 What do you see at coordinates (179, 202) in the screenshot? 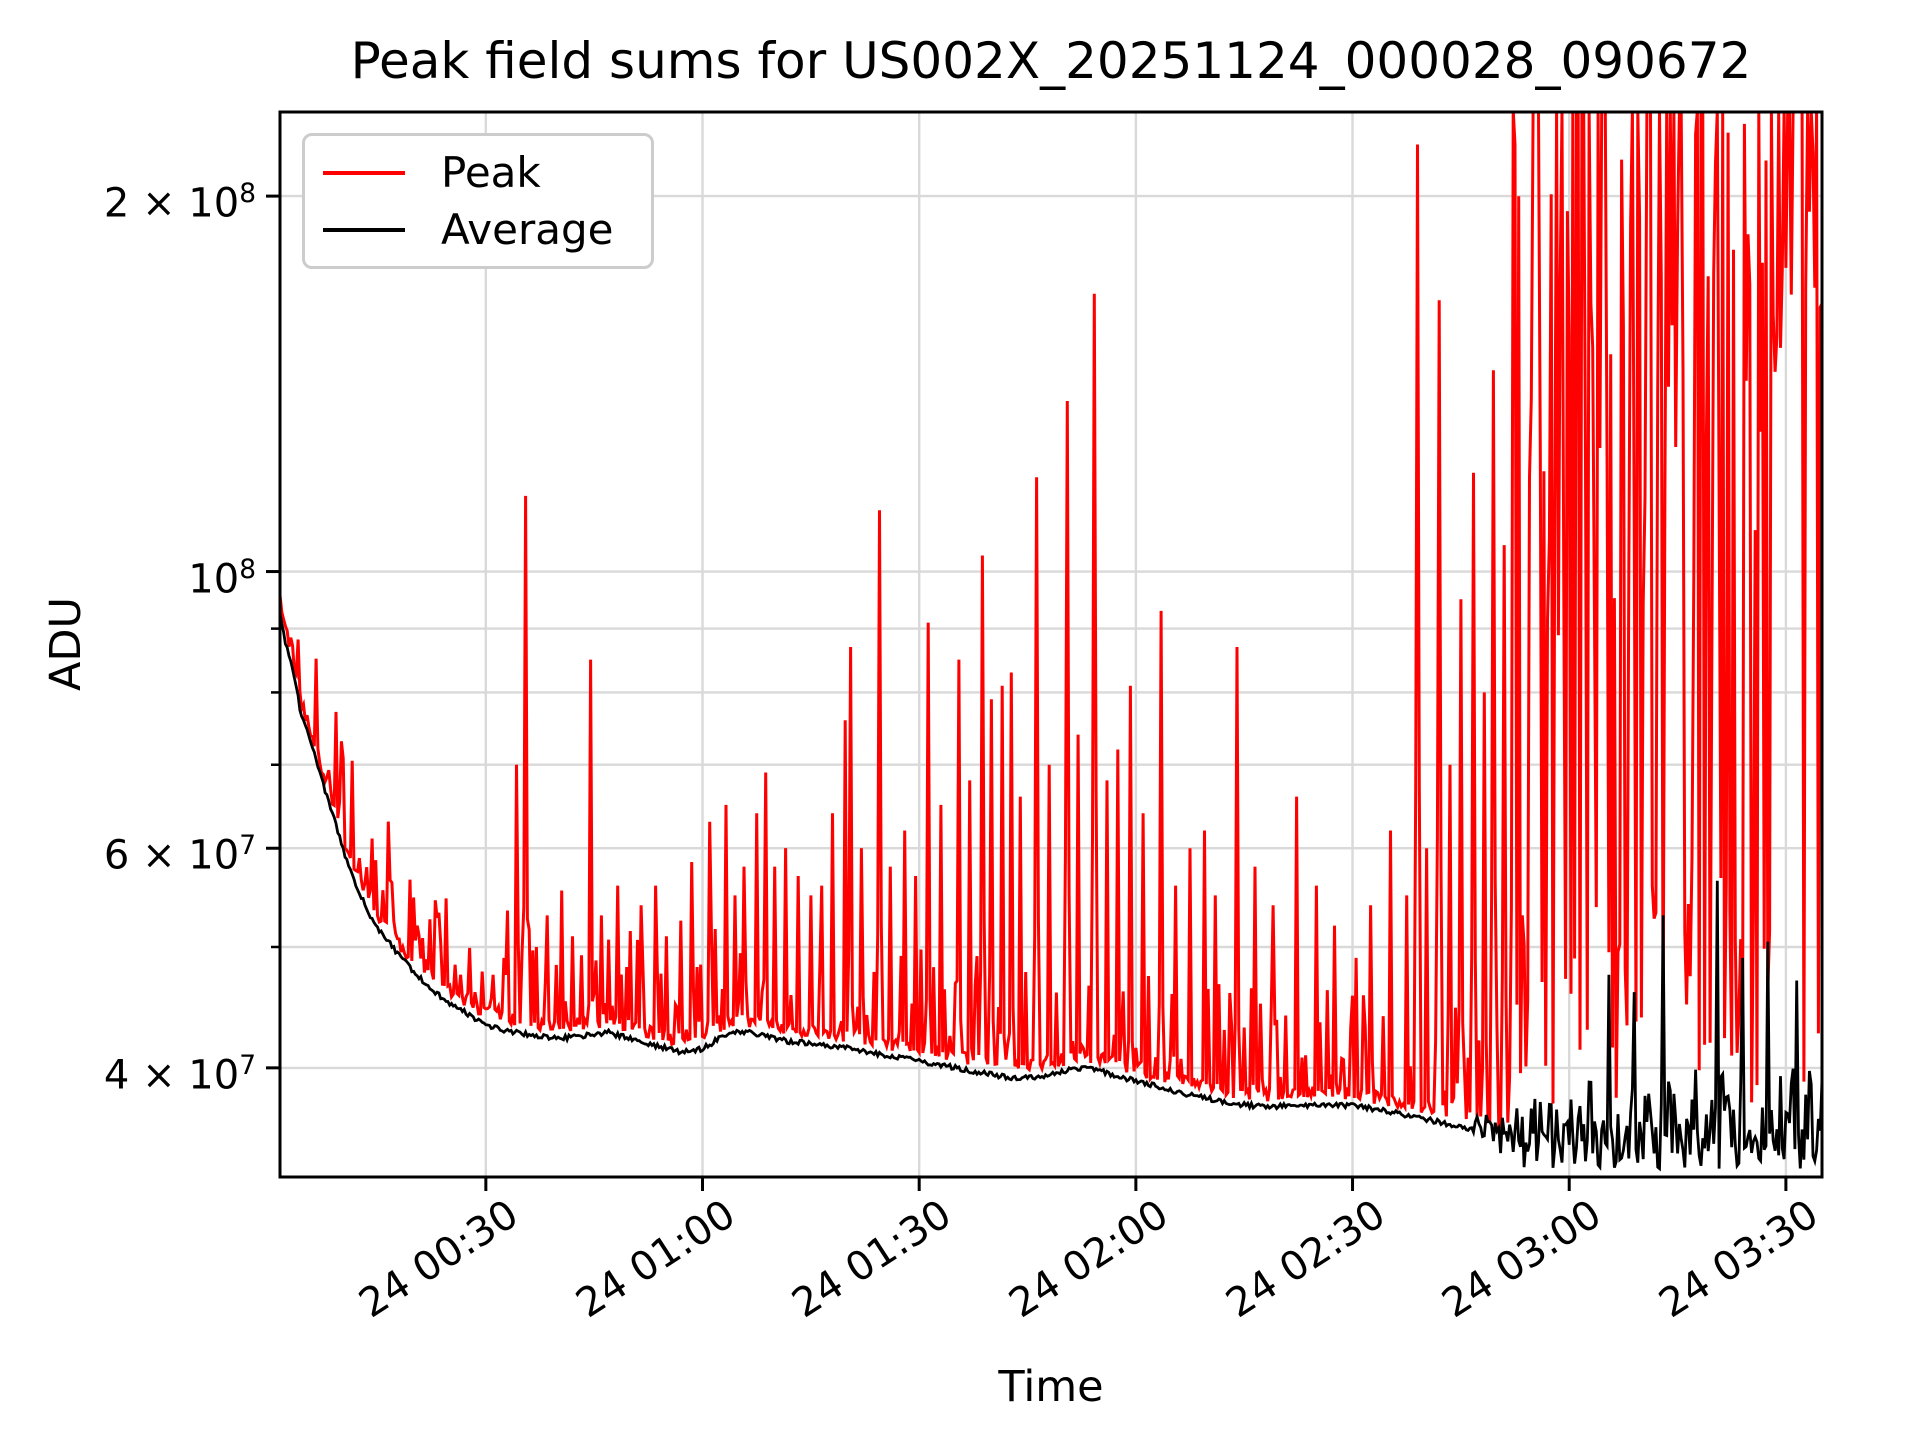
I see `y-tick-label: 2 × 108` at bounding box center [179, 202].